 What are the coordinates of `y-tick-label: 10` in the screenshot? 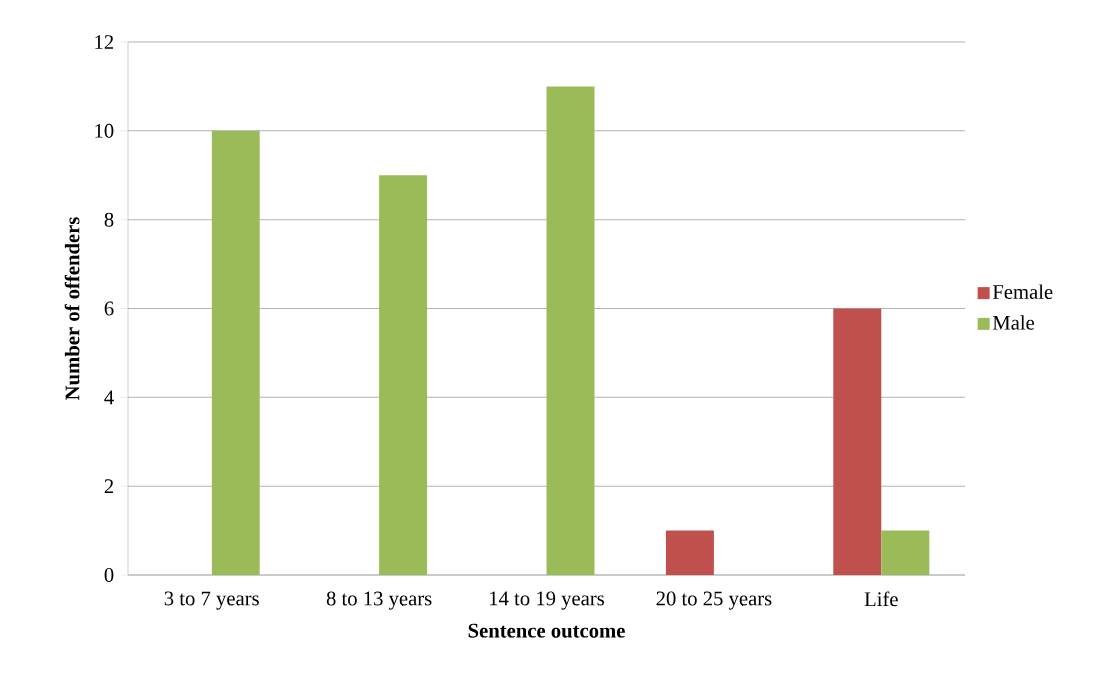 It's located at (104, 130).